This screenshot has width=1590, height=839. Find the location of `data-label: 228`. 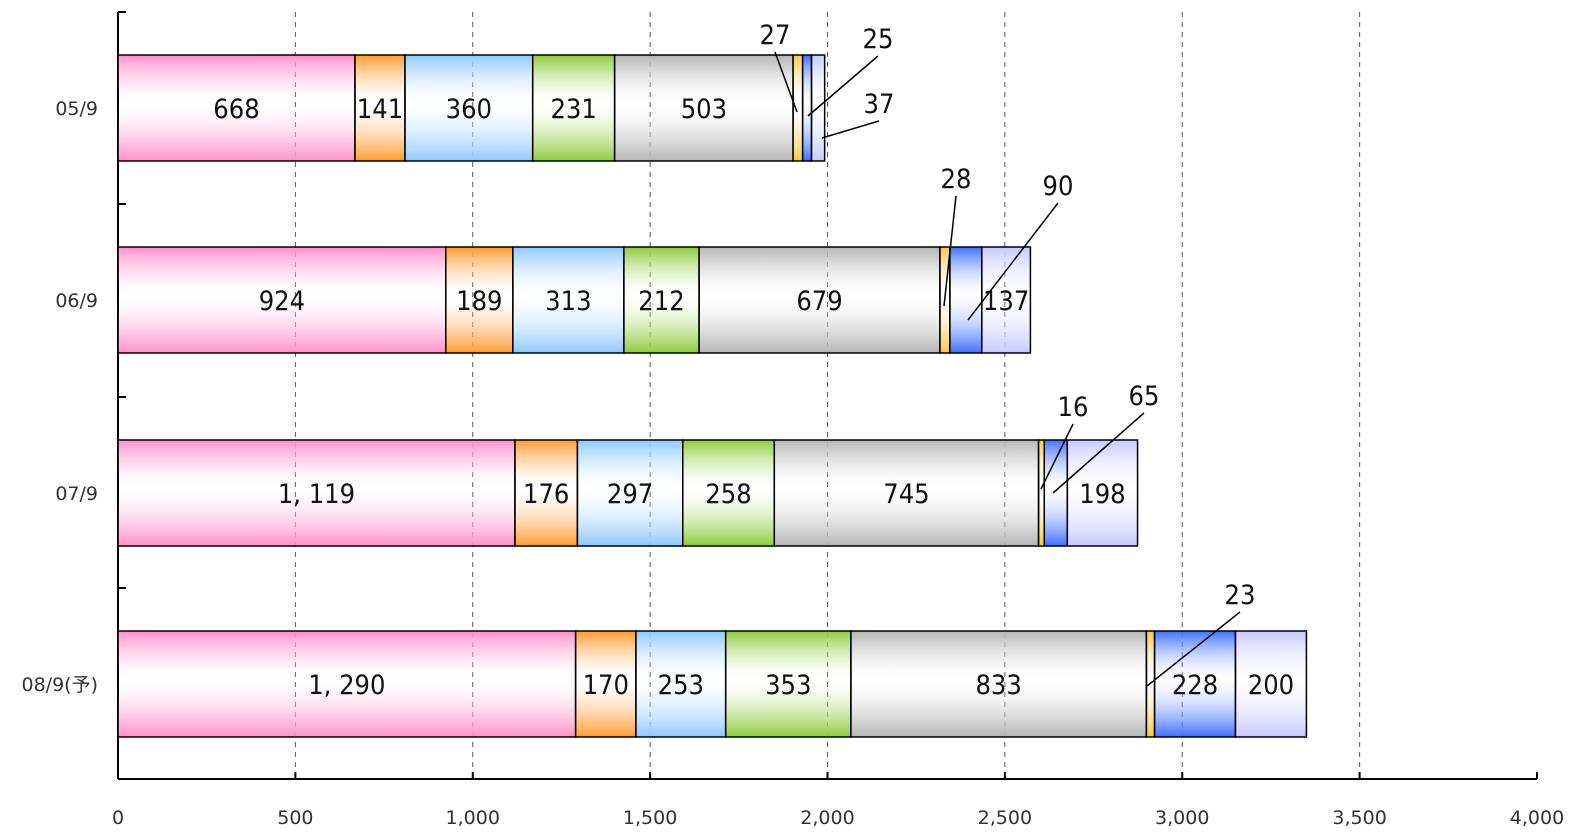

data-label: 228 is located at coordinates (1195, 685).